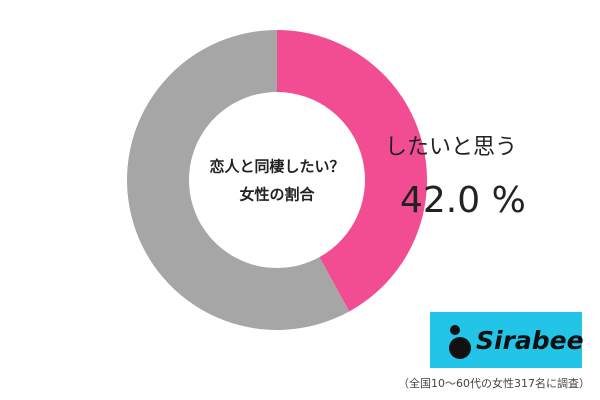 The height and width of the screenshot is (400, 600). What do you see at coordinates (276, 167) in the screenshot?
I see `chart-title: 恋人と同棲したい？` at bounding box center [276, 167].